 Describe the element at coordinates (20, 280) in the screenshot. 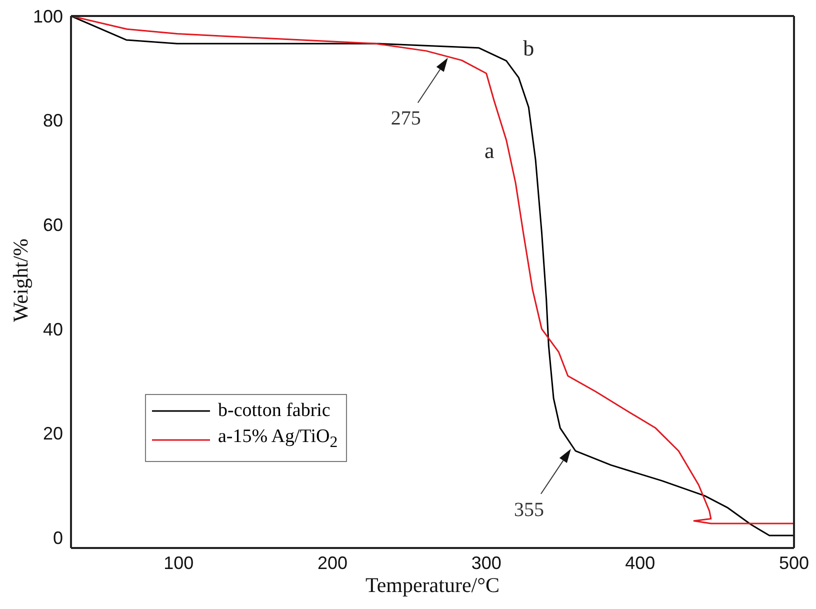

I see `y-axis-title: Weight/%` at that location.